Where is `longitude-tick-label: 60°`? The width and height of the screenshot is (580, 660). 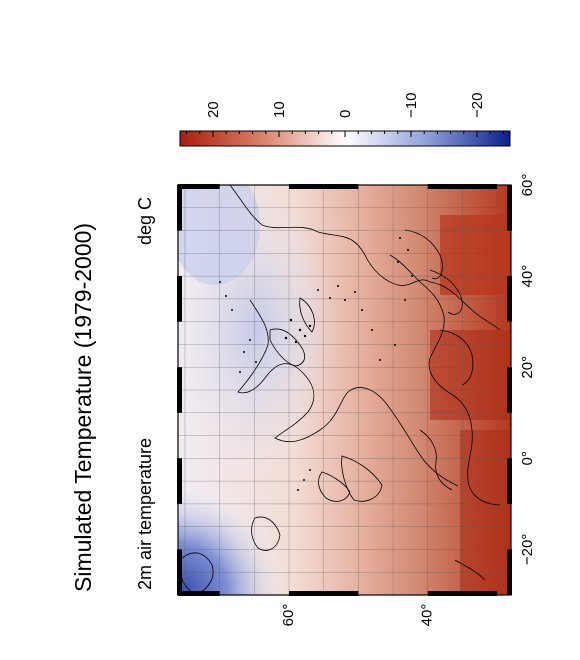 longitude-tick-label: 60° is located at coordinates (527, 185).